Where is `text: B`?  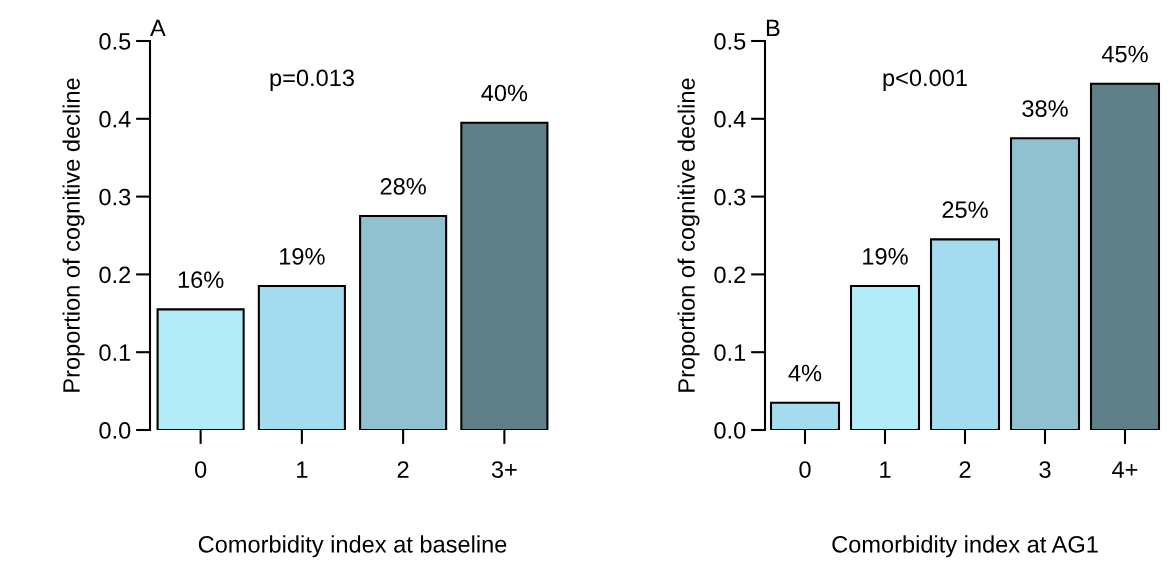 text: B is located at coordinates (773, 28).